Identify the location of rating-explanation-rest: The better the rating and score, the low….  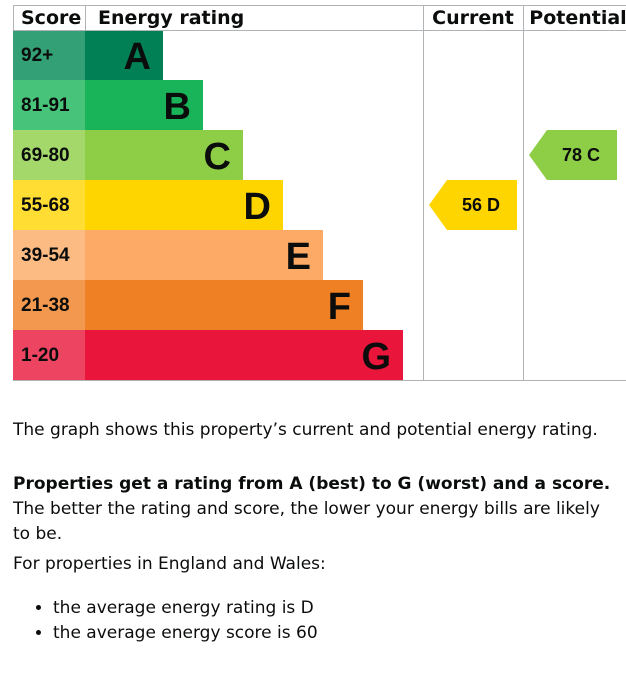
(306, 521).